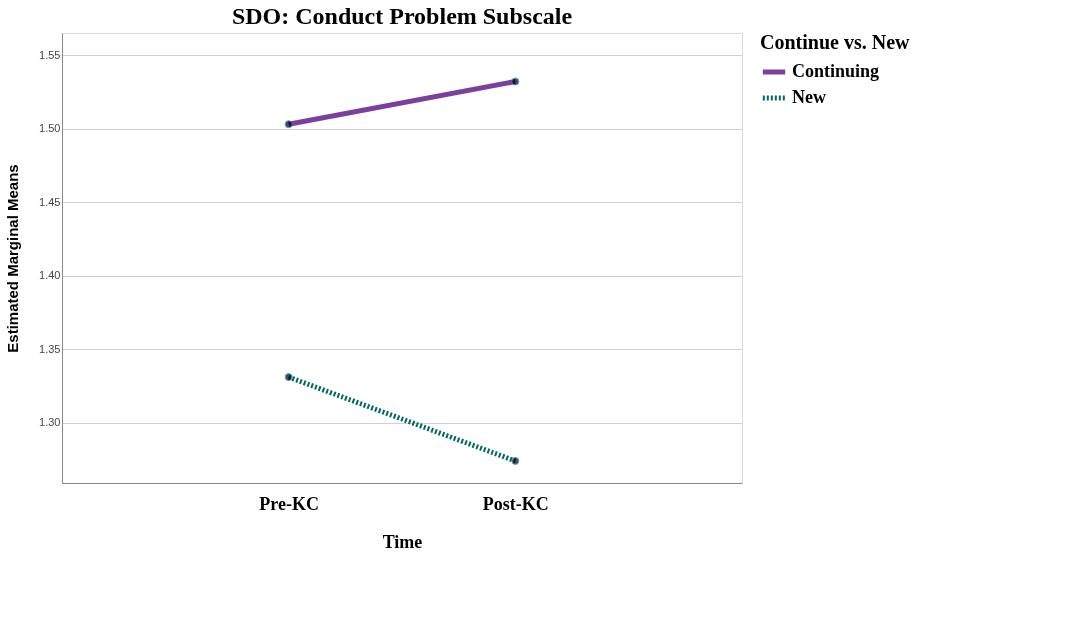  What do you see at coordinates (835, 42) in the screenshot?
I see `legend-title: Continue vs. New` at bounding box center [835, 42].